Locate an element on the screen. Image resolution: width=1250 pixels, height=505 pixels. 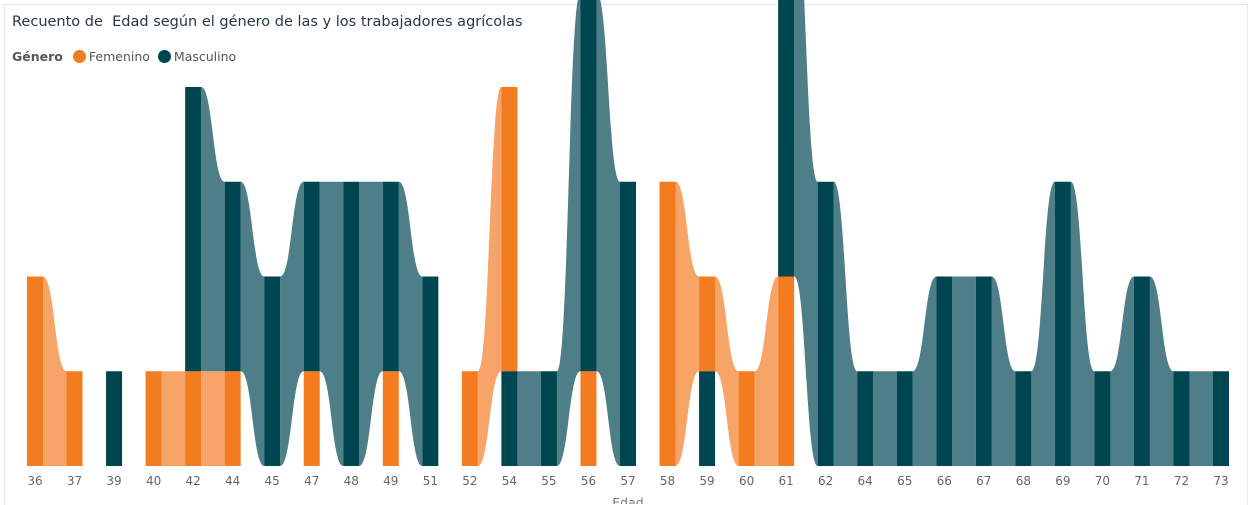
x-tick-label: 57 is located at coordinates (627, 481).